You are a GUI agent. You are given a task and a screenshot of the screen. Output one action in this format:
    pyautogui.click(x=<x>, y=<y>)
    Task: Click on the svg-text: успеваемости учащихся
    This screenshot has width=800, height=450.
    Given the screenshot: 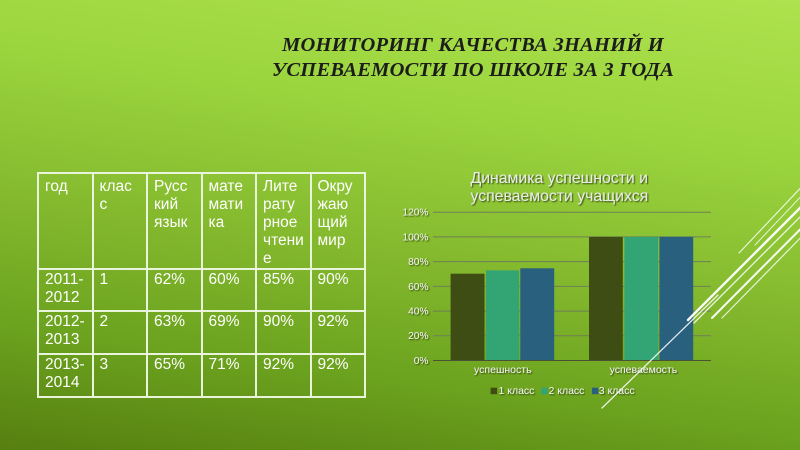 What is the action you would take?
    pyautogui.click(x=560, y=196)
    